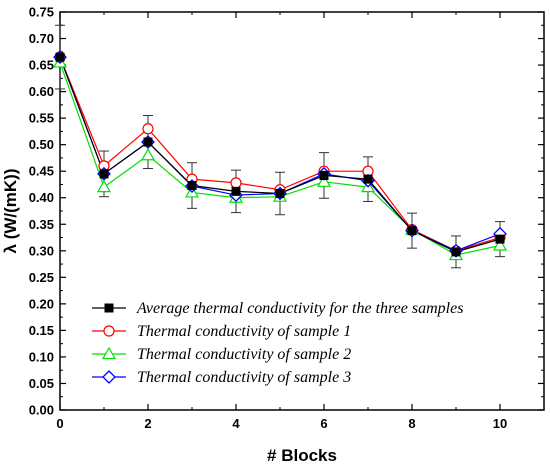 Image resolution: width=550 pixels, height=467 pixels. I want to click on y-tick-label: 0.00, so click(41, 410).